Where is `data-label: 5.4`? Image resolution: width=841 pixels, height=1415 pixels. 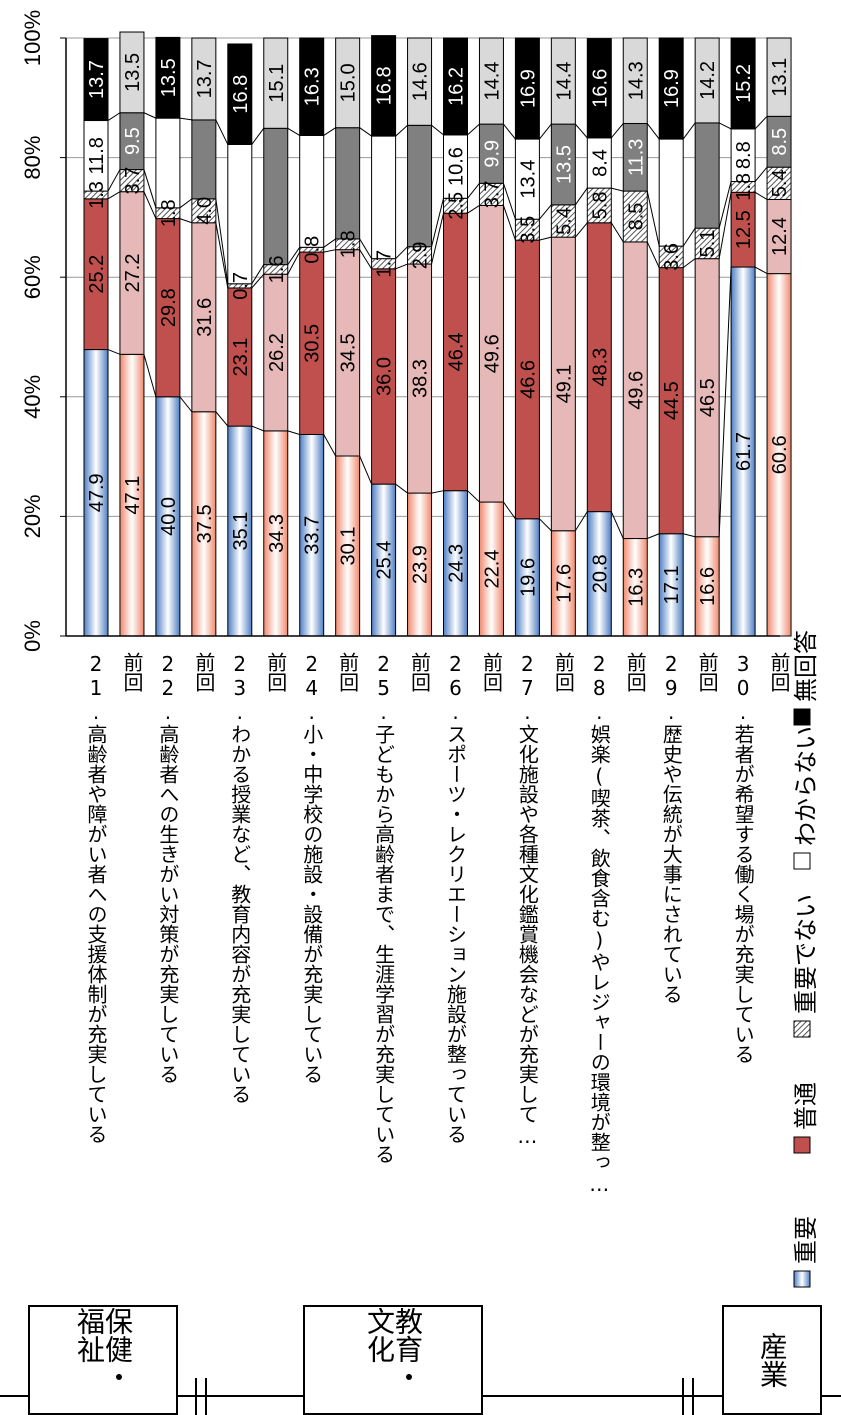
data-label: 5.4 is located at coordinates (564, 221).